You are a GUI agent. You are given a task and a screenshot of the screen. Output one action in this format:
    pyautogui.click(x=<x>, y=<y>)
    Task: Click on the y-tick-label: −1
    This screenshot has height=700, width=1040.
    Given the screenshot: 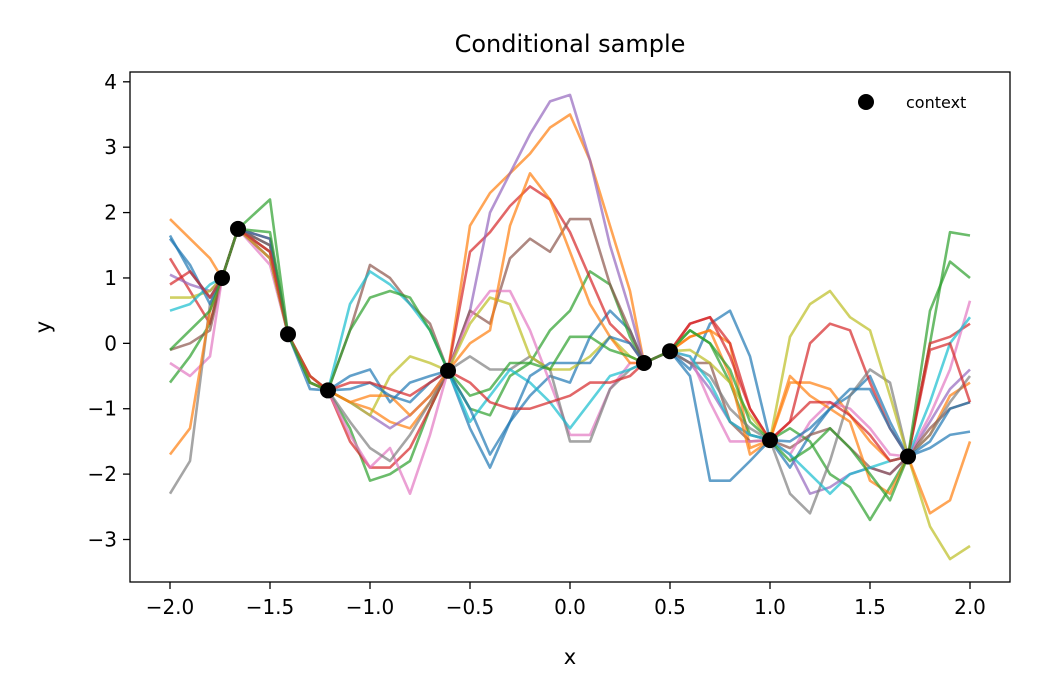 What is the action you would take?
    pyautogui.click(x=102, y=409)
    